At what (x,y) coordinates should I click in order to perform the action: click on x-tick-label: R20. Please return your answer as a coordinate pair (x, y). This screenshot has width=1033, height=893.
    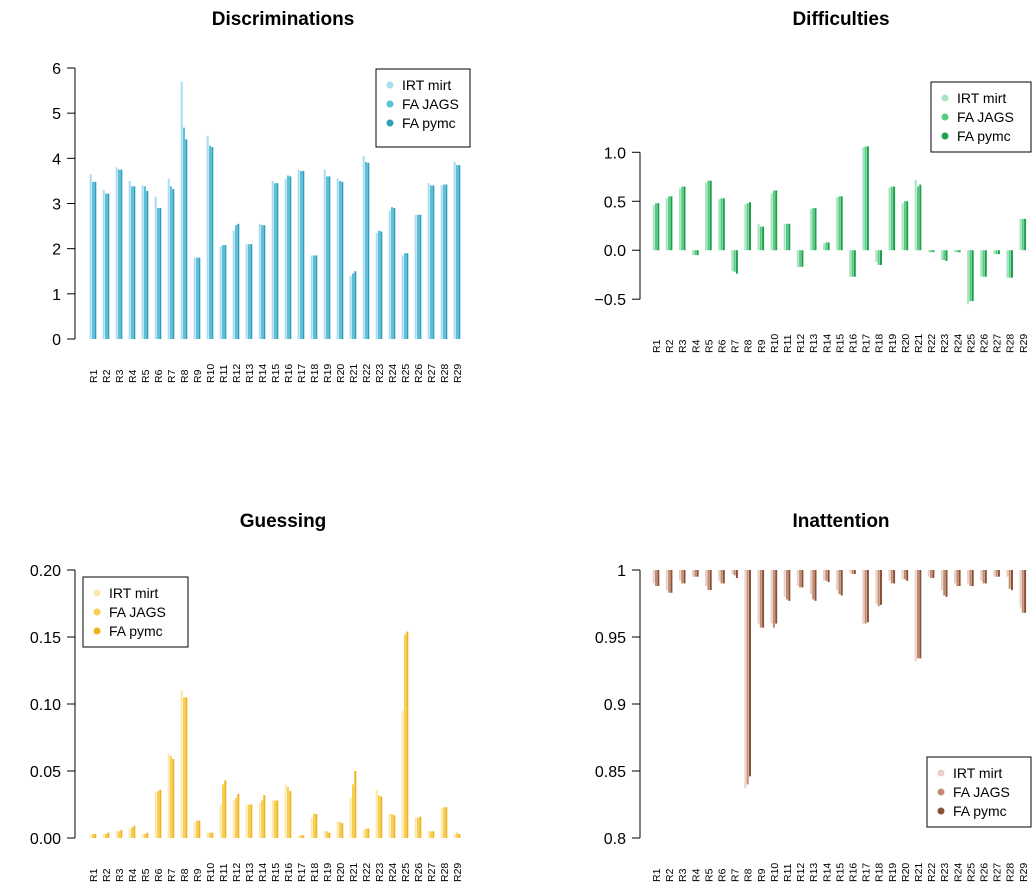
    Looking at the image, I should click on (341, 872).